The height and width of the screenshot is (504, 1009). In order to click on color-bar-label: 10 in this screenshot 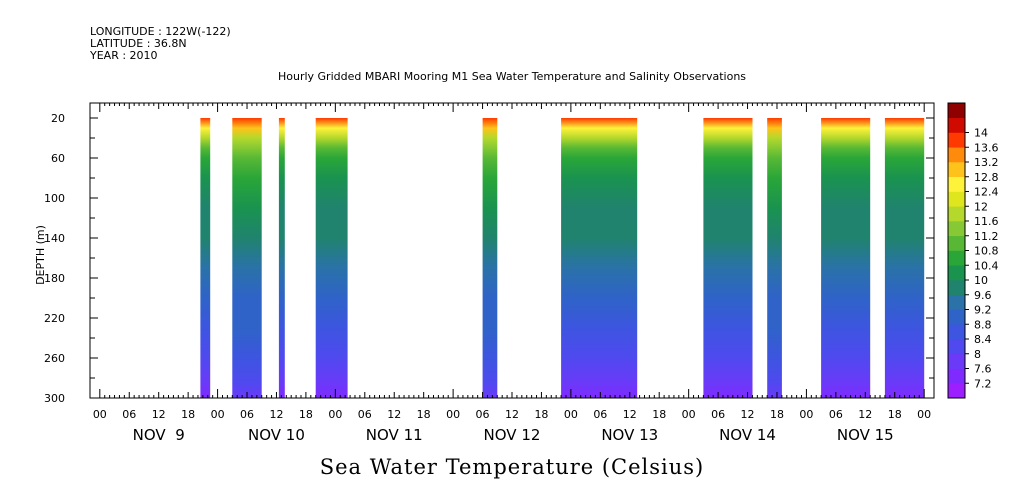, I will do `click(981, 280)`.